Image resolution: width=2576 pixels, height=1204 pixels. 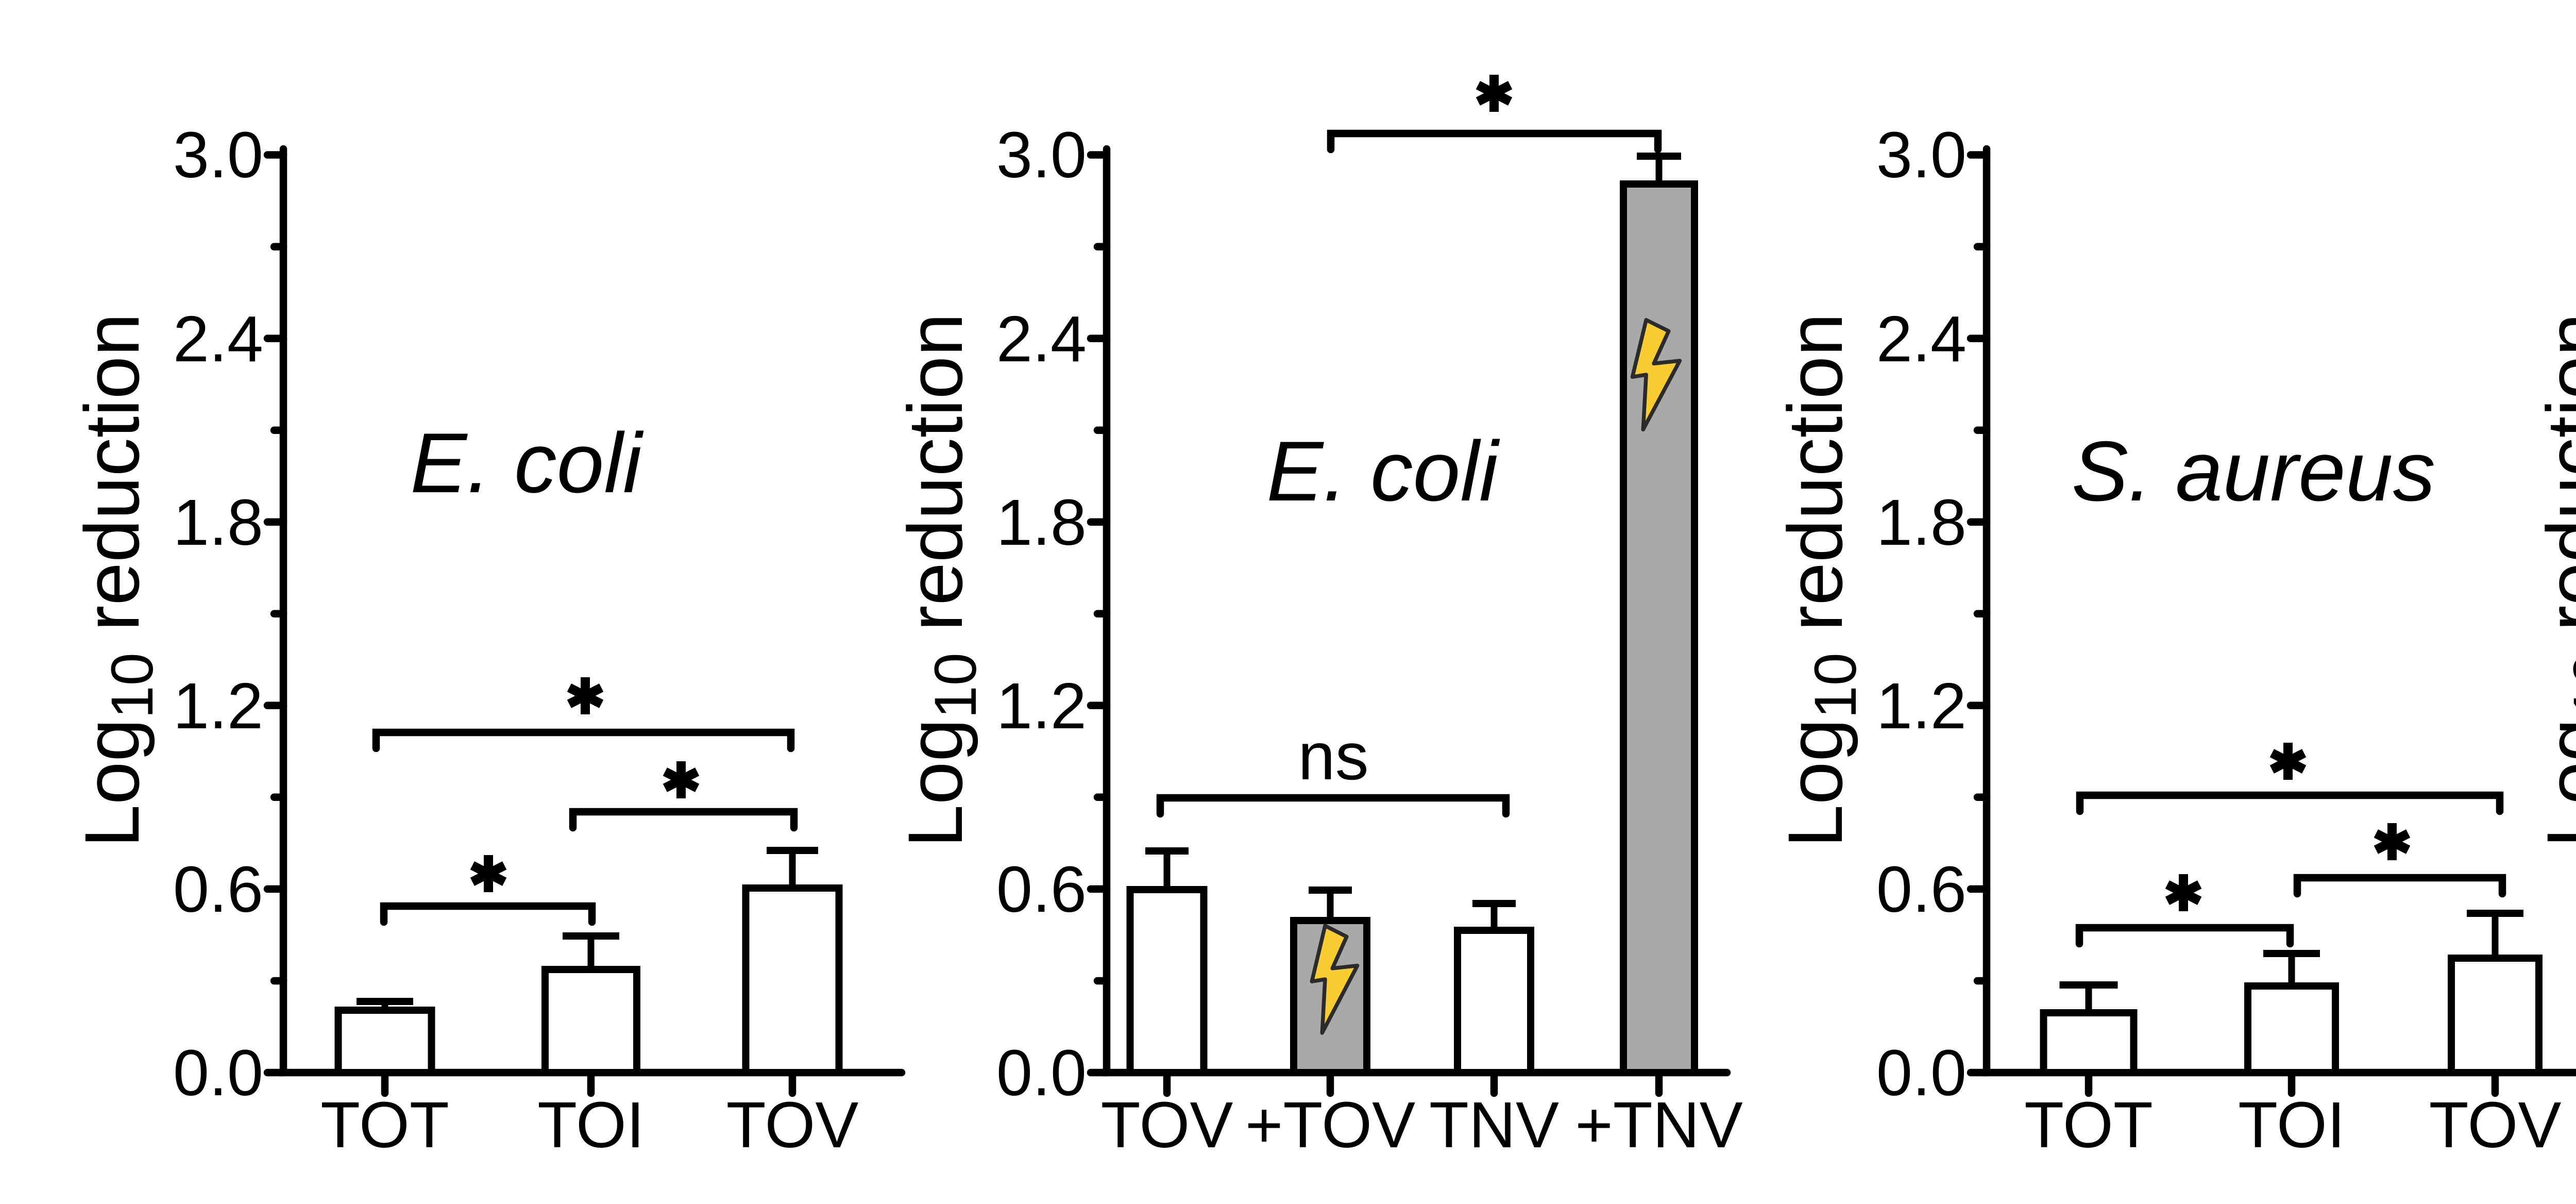 What do you see at coordinates (1659, 1125) in the screenshot?
I see `svg-text: +TNV` at bounding box center [1659, 1125].